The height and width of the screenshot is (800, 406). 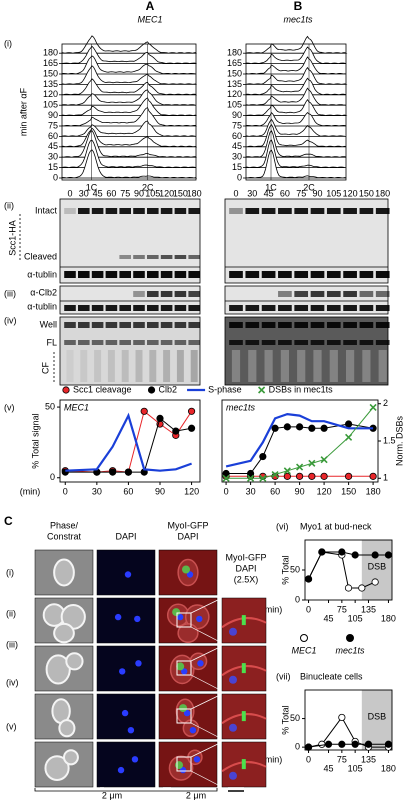 I want to click on tick-label: 90, so click(x=53, y=115).